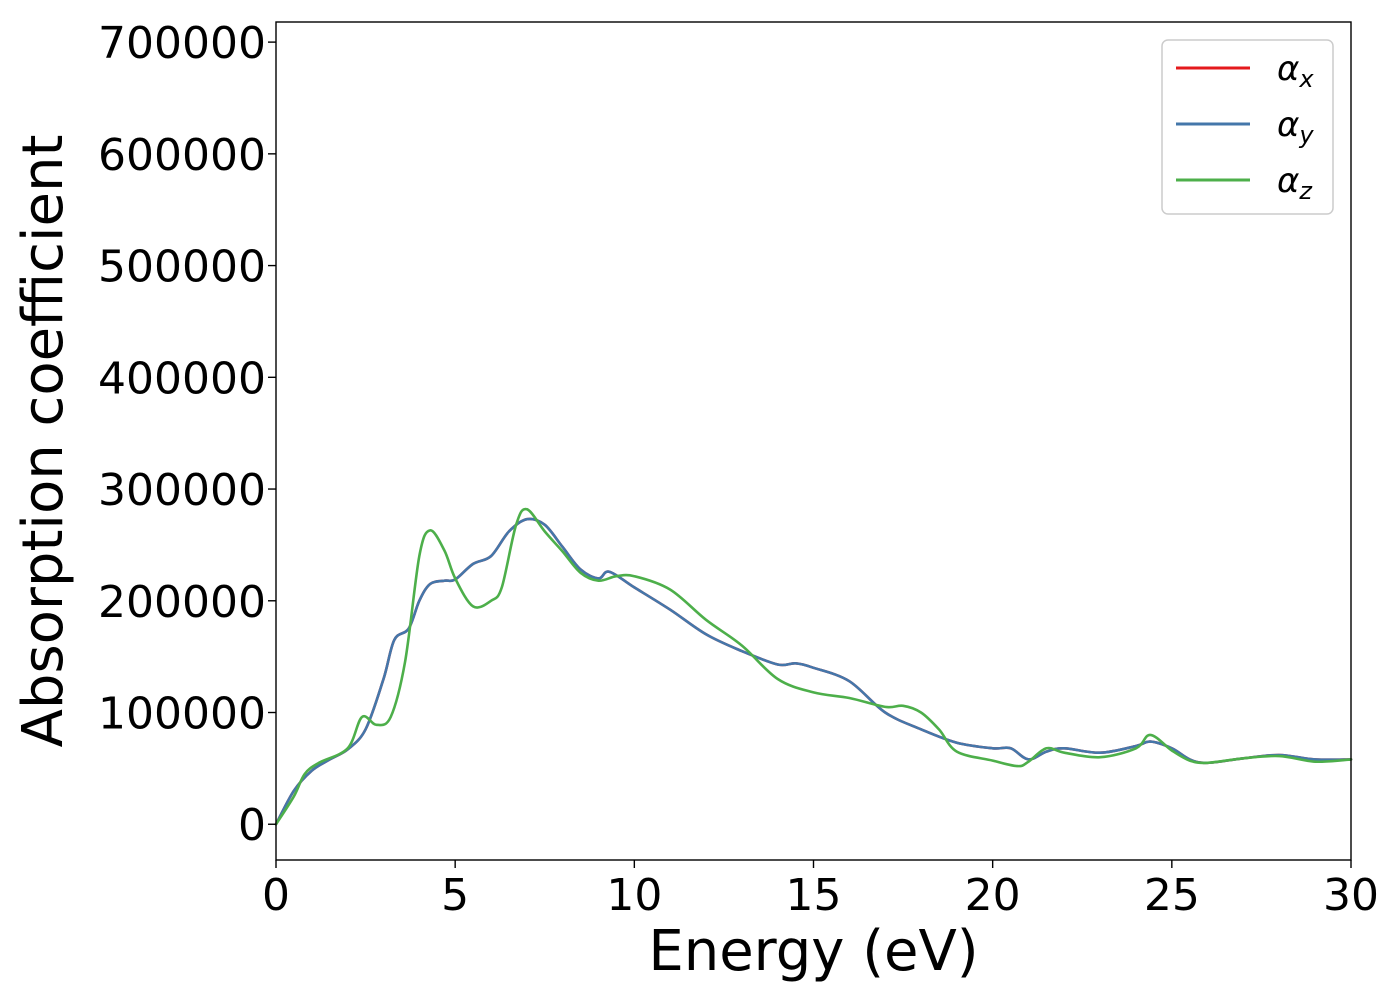 Image resolution: width=1400 pixels, height=1000 pixels. I want to click on x-tick-label: 15, so click(814, 895).